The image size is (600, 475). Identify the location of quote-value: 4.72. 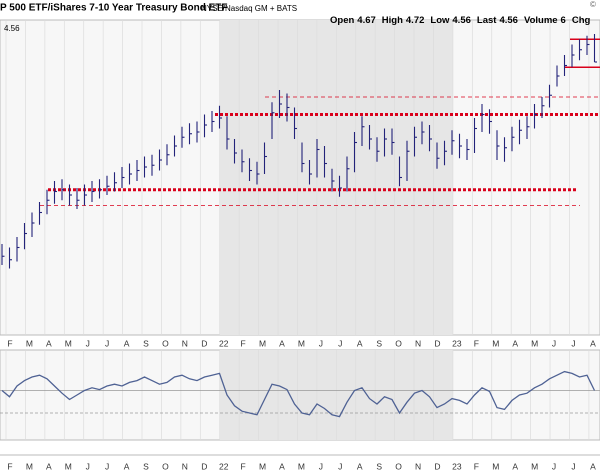
(415, 20).